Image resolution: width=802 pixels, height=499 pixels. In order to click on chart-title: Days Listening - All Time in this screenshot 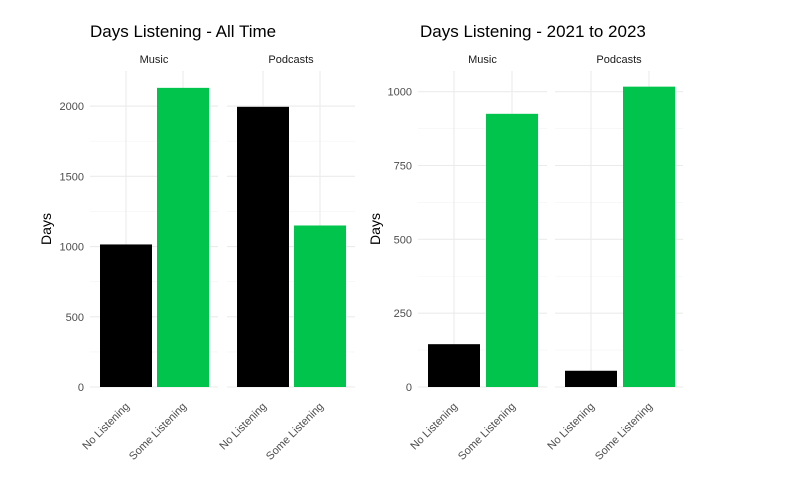, I will do `click(183, 31)`.